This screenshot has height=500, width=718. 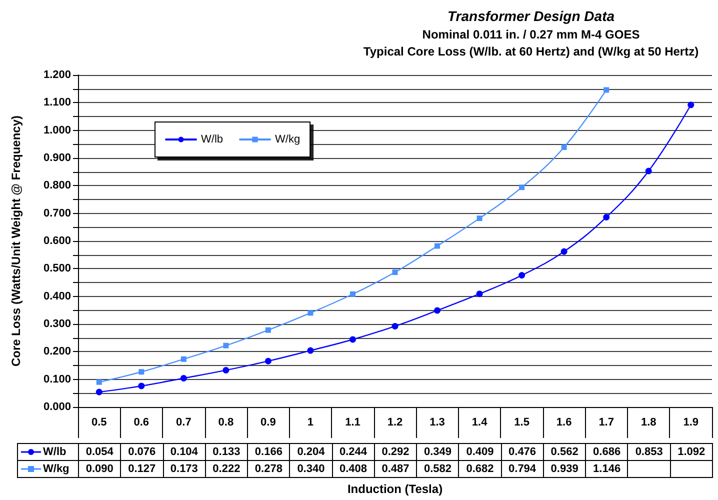 I want to click on y-tick-label: 0.700, so click(x=57, y=213).